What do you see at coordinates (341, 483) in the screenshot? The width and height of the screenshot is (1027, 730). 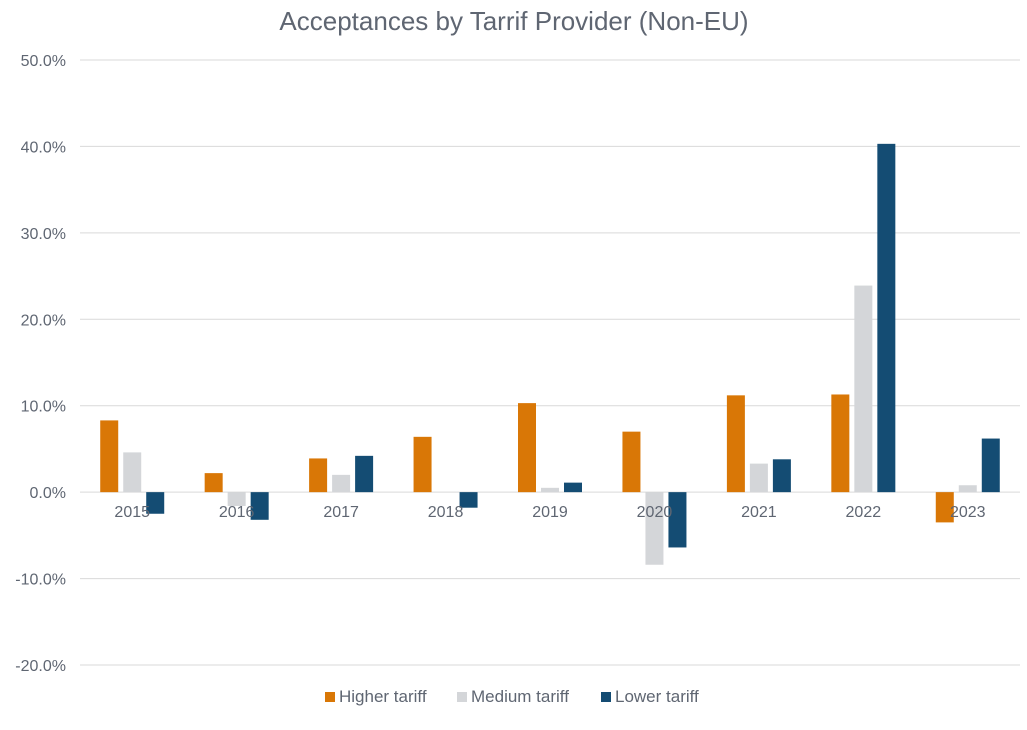 I see `bar-medium-tariff-2017` at bounding box center [341, 483].